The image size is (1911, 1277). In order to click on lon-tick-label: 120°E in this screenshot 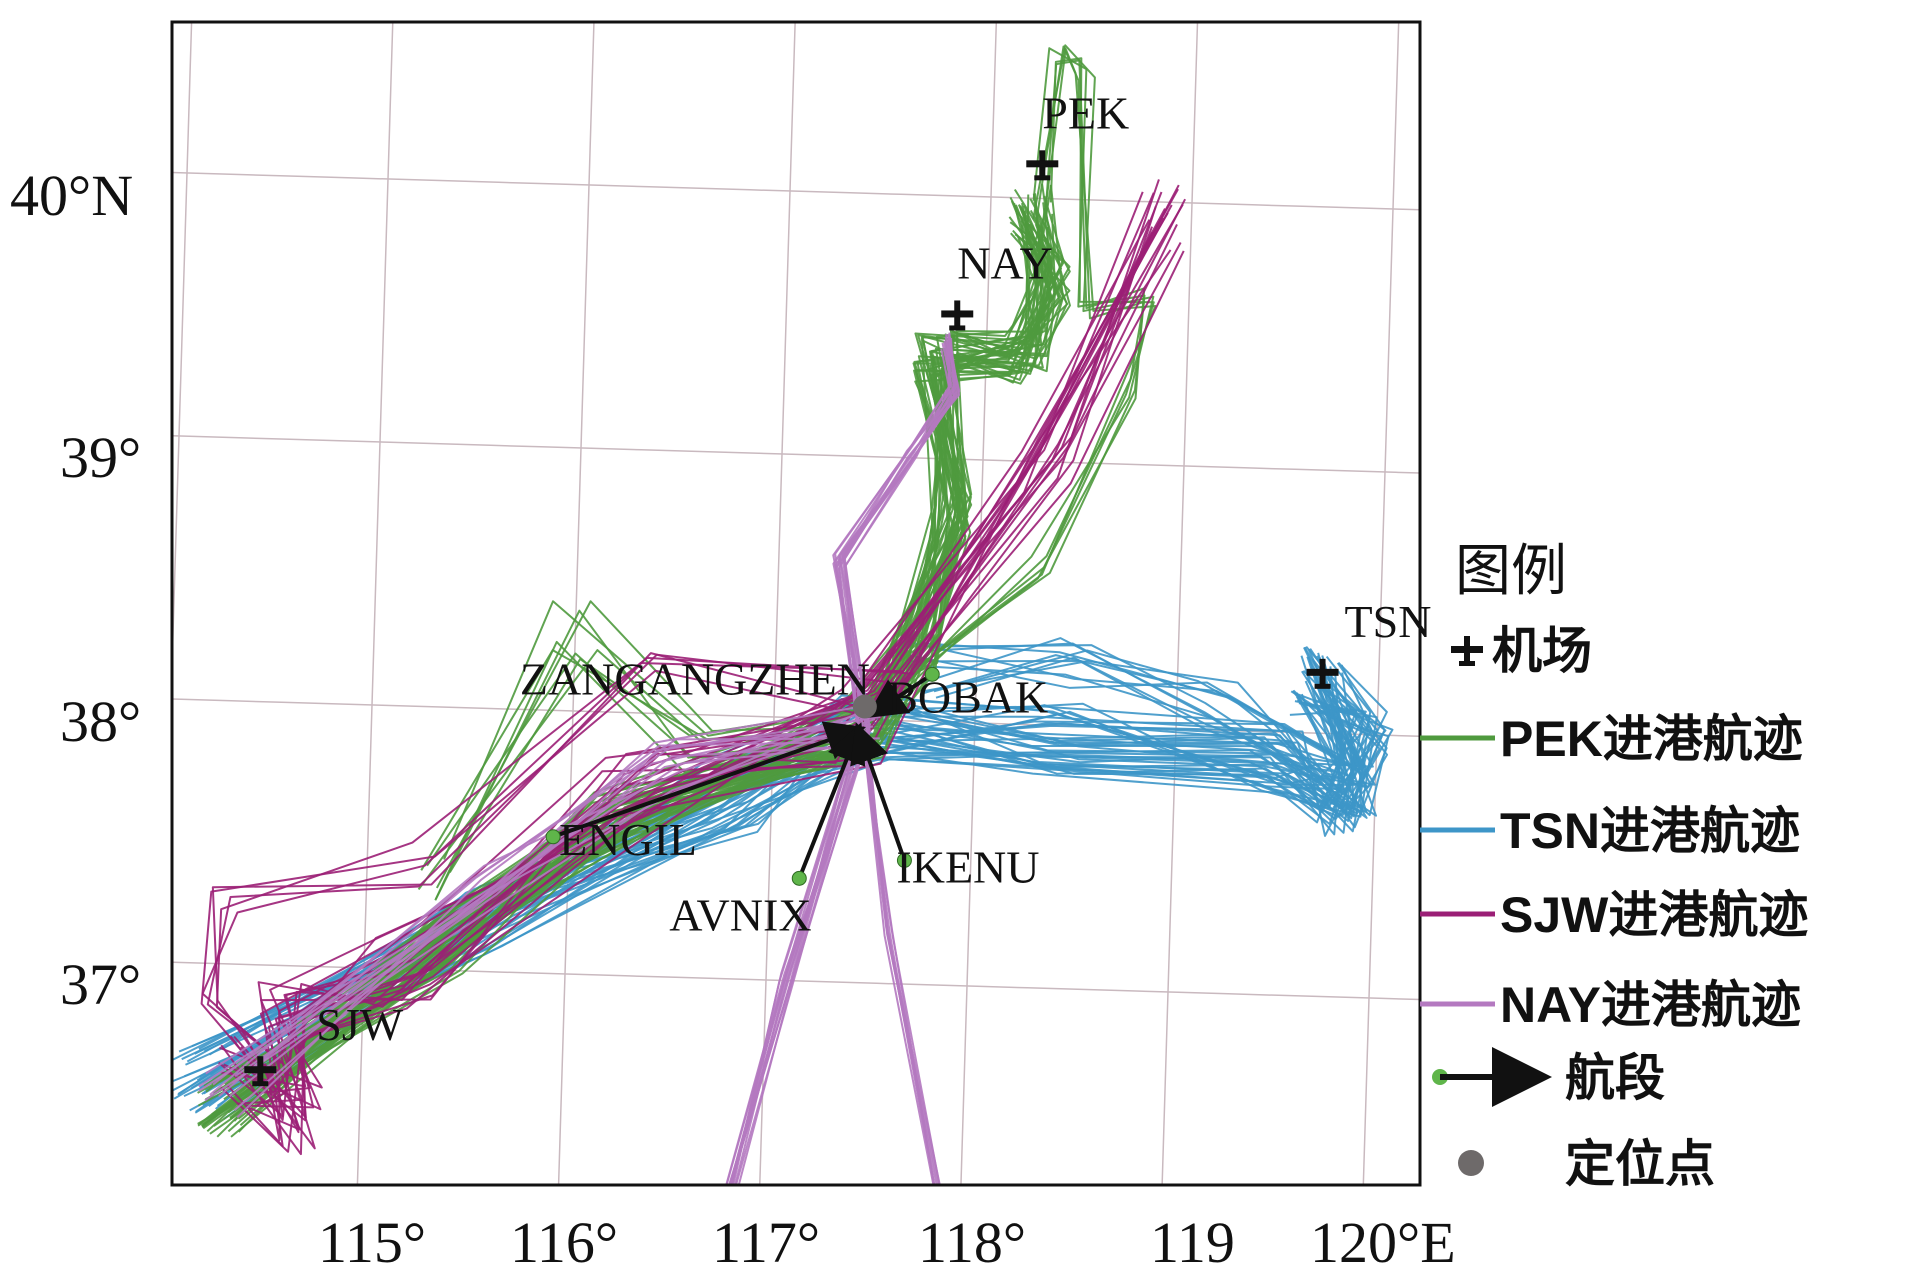, I will do `click(1383, 1242)`.